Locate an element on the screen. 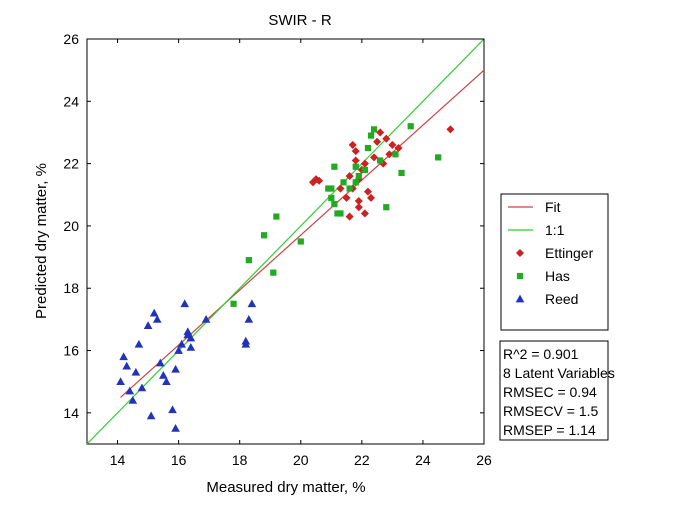 The image size is (683, 506). legend-marker-has is located at coordinates (520, 276).